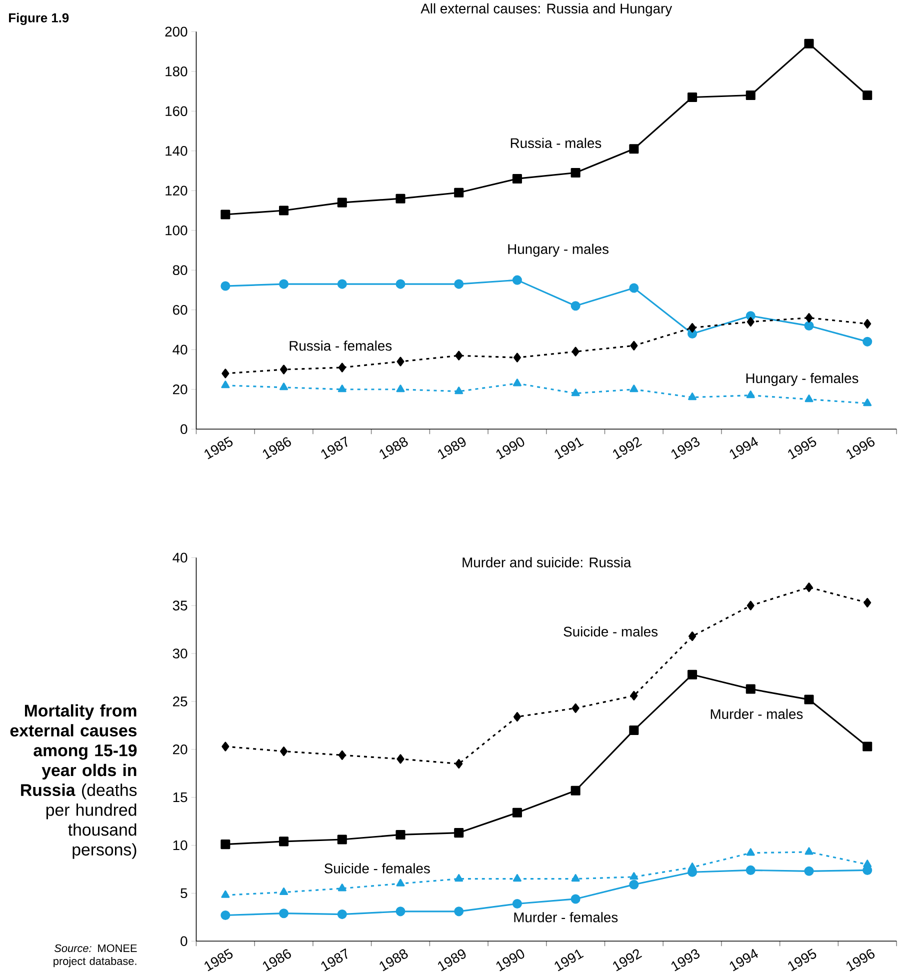 The width and height of the screenshot is (901, 980). Describe the element at coordinates (180, 605) in the screenshot. I see `y-tick-label: 35` at that location.